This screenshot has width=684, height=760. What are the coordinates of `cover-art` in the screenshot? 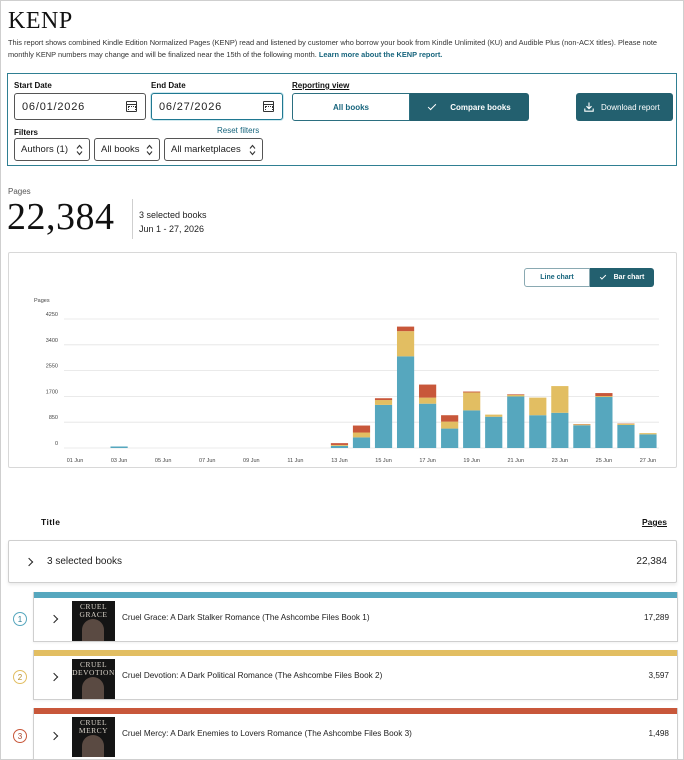 It's located at (93, 688).